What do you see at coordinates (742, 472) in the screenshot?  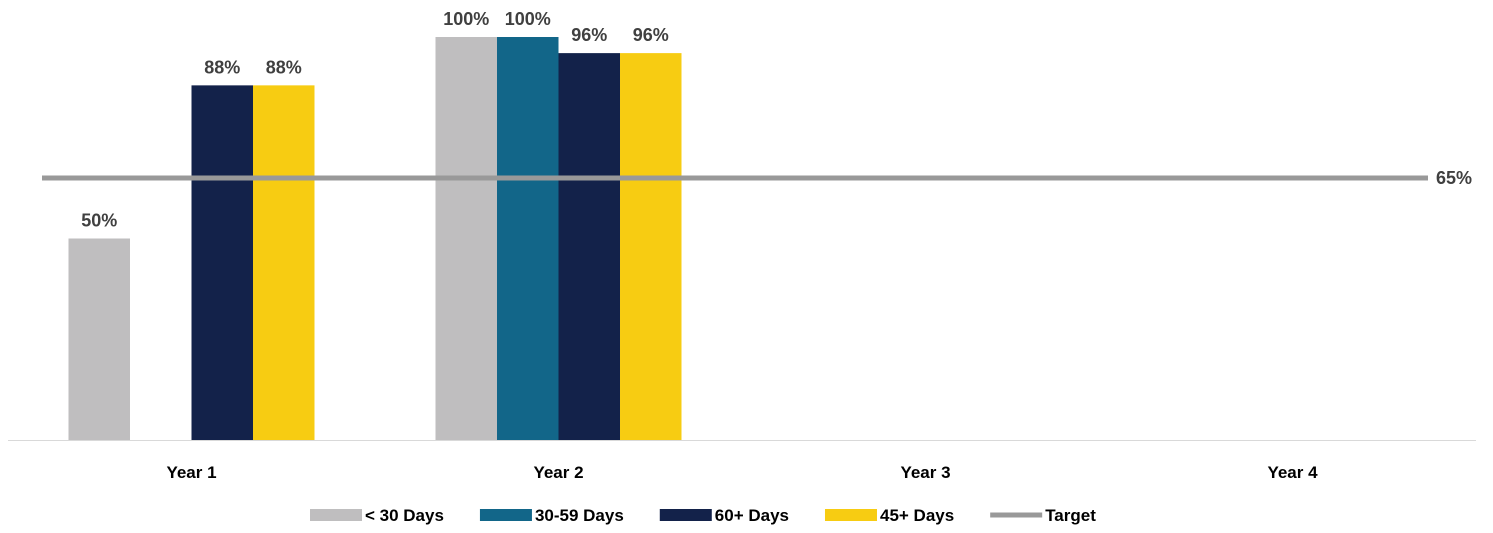 I see `category-labels-group: Year 1 Year 2 Year 3 Year 4` at bounding box center [742, 472].